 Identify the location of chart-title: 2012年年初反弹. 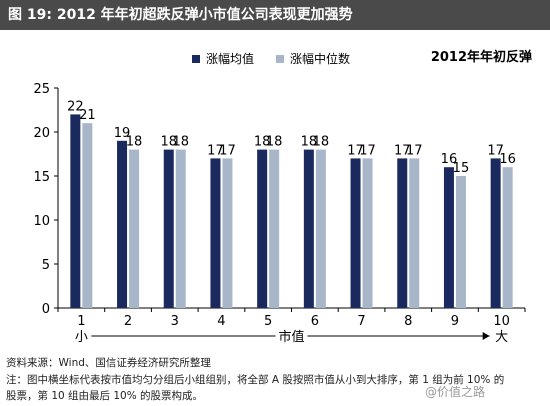
(481, 57).